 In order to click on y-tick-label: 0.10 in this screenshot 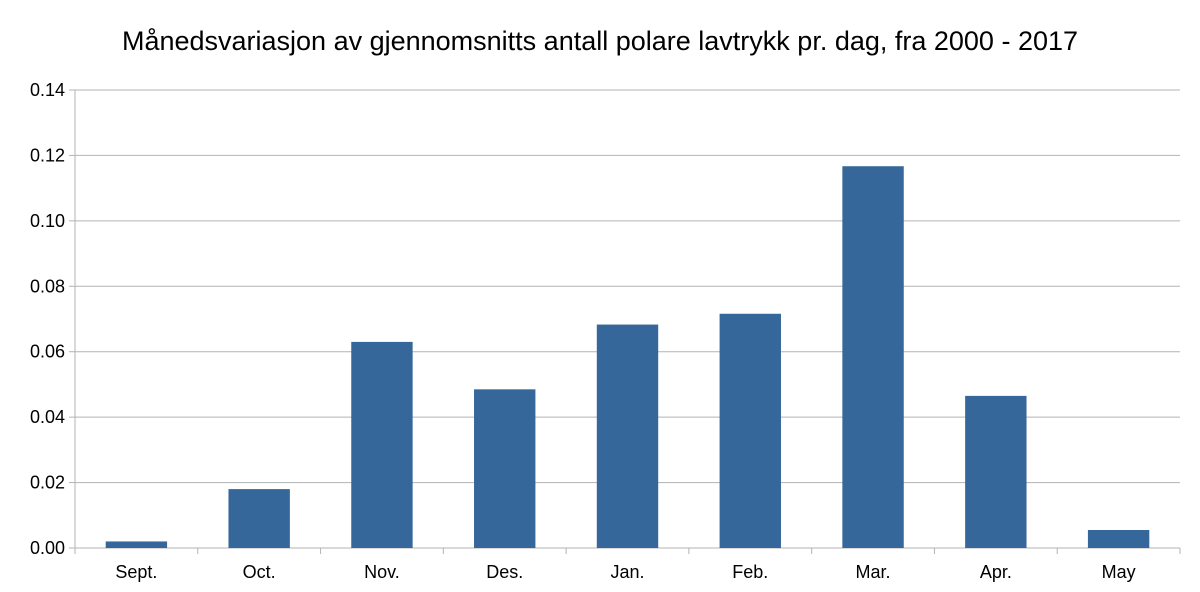, I will do `click(47, 221)`.